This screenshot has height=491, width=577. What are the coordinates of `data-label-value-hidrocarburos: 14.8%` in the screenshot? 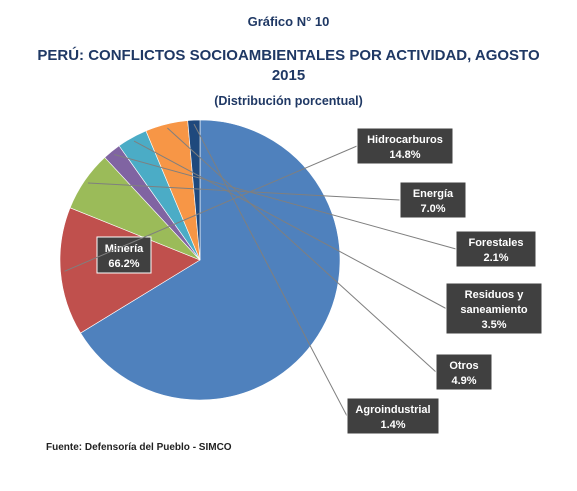 It's located at (404, 155).